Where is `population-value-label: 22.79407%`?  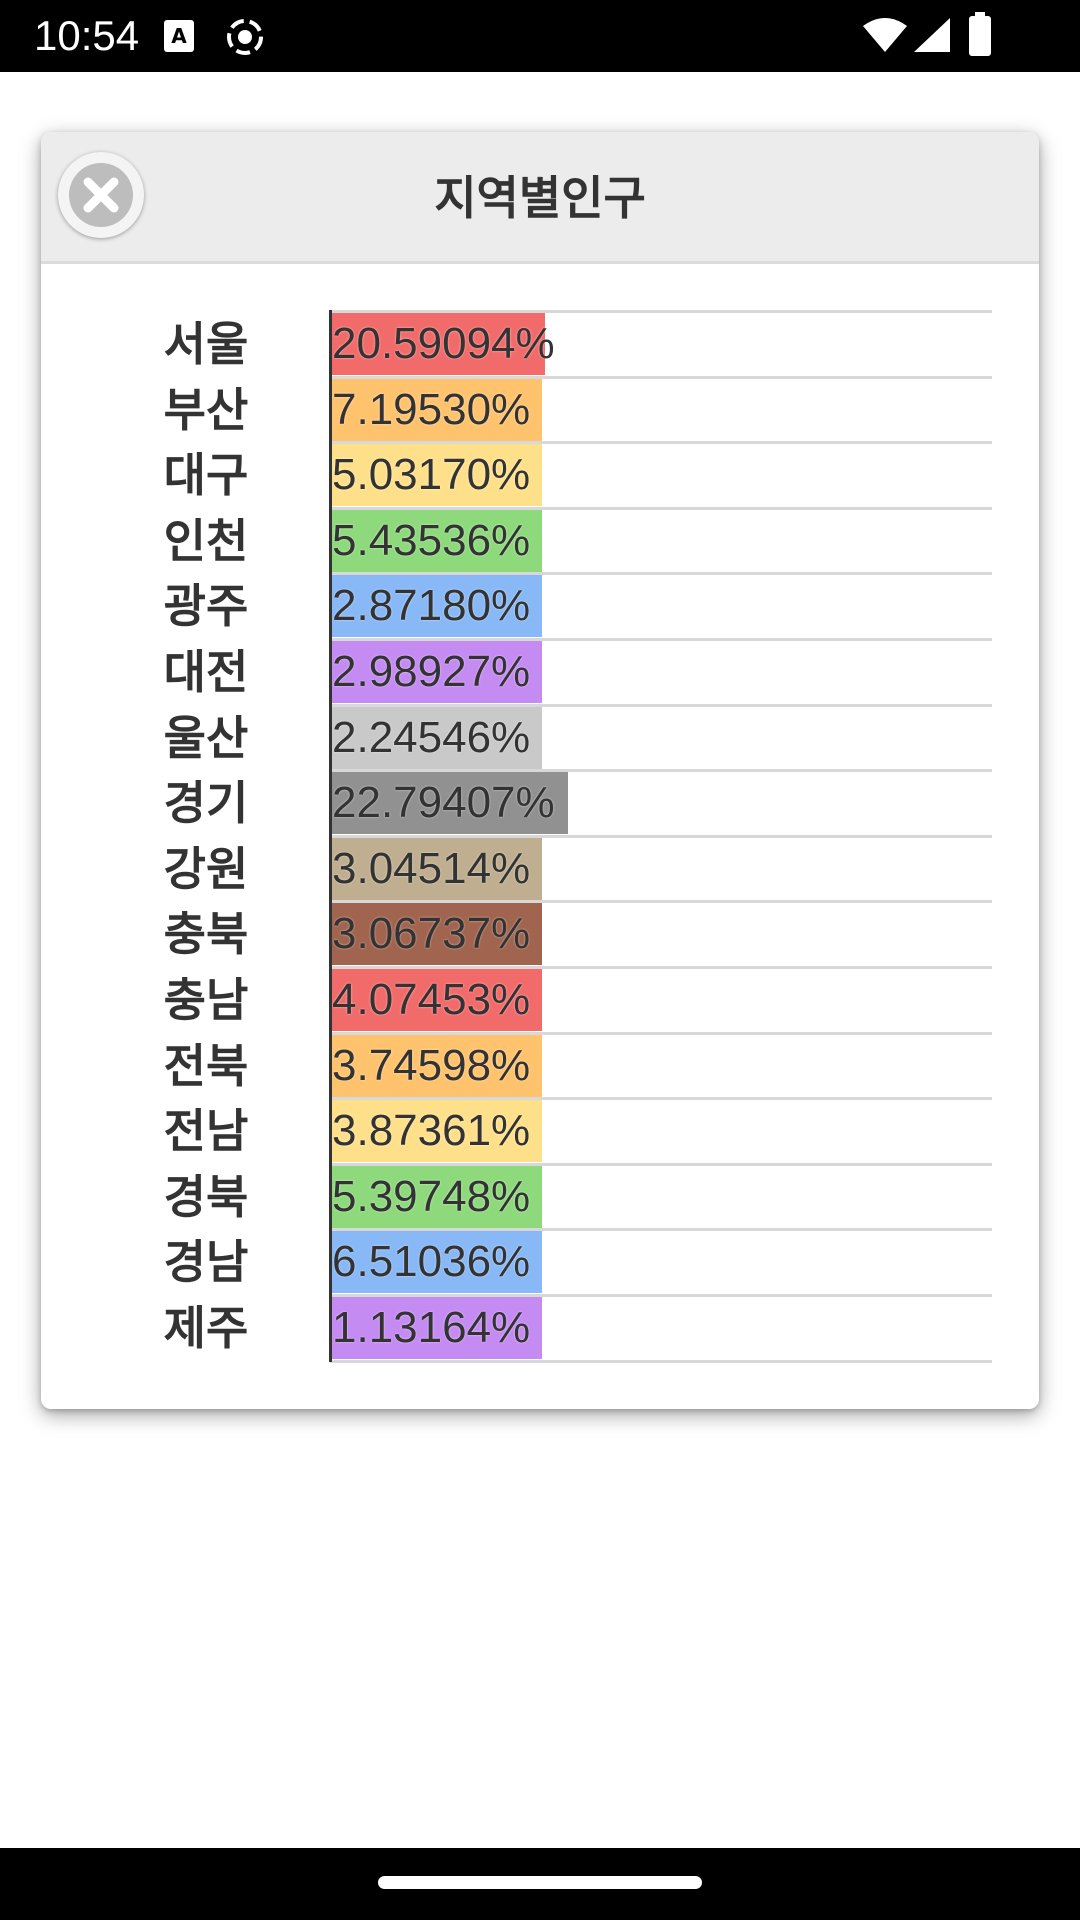 population-value-label: 22.79407% is located at coordinates (443, 803).